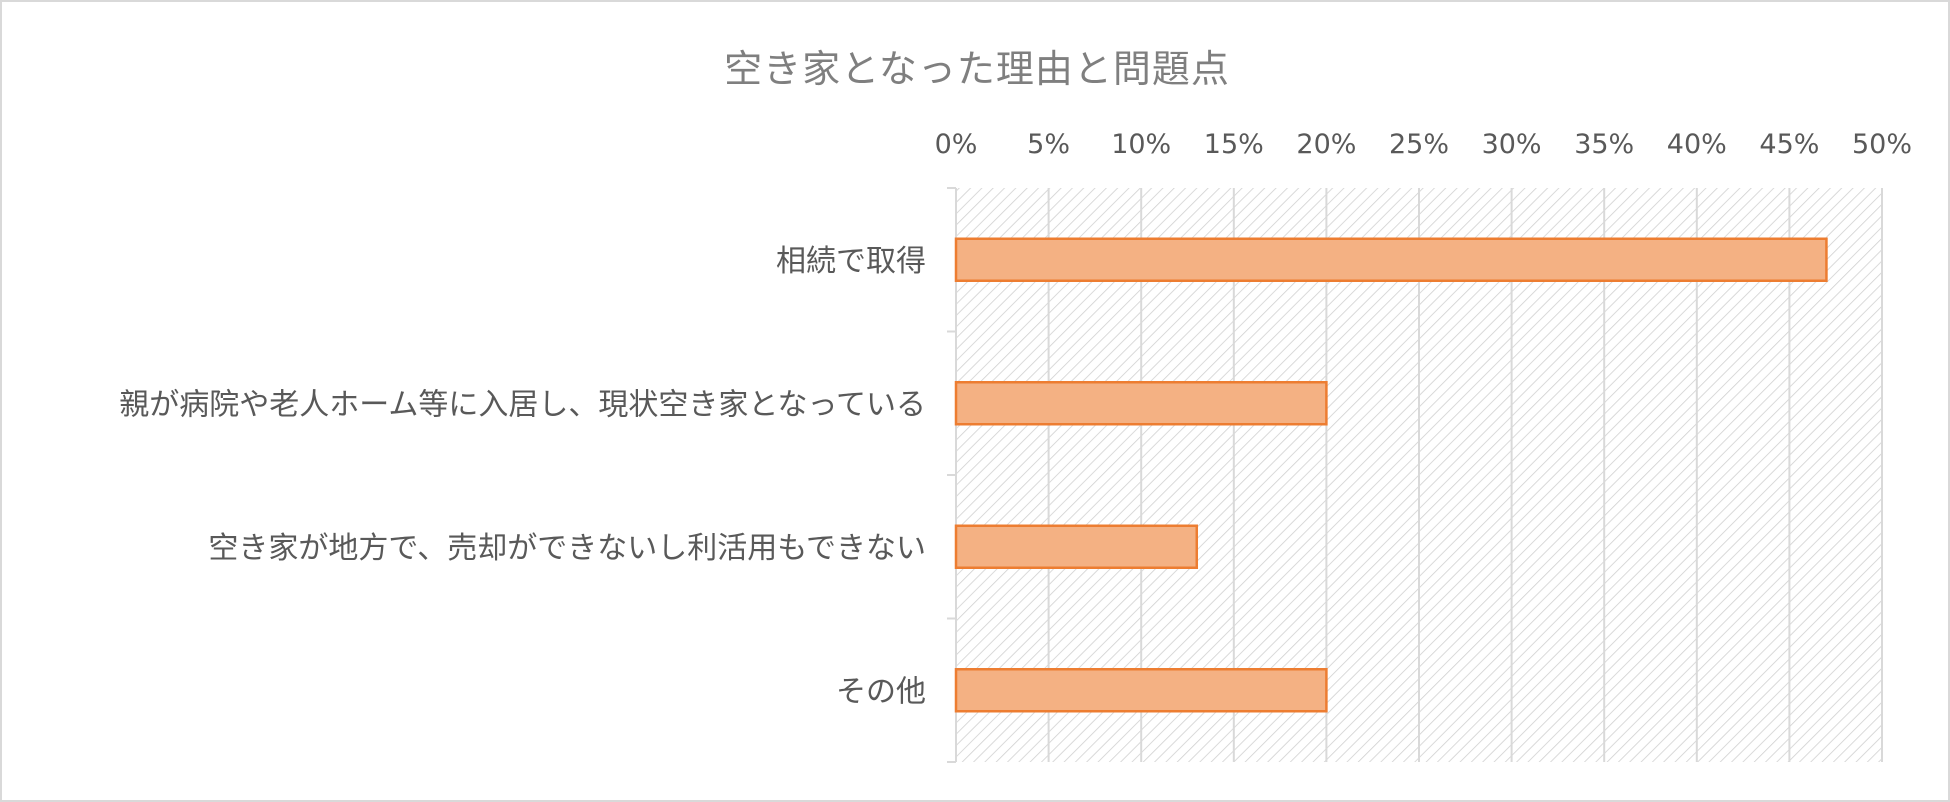 This screenshot has width=1950, height=802. Describe the element at coordinates (1419, 144) in the screenshot. I see `x-tick-label: 25%` at that location.